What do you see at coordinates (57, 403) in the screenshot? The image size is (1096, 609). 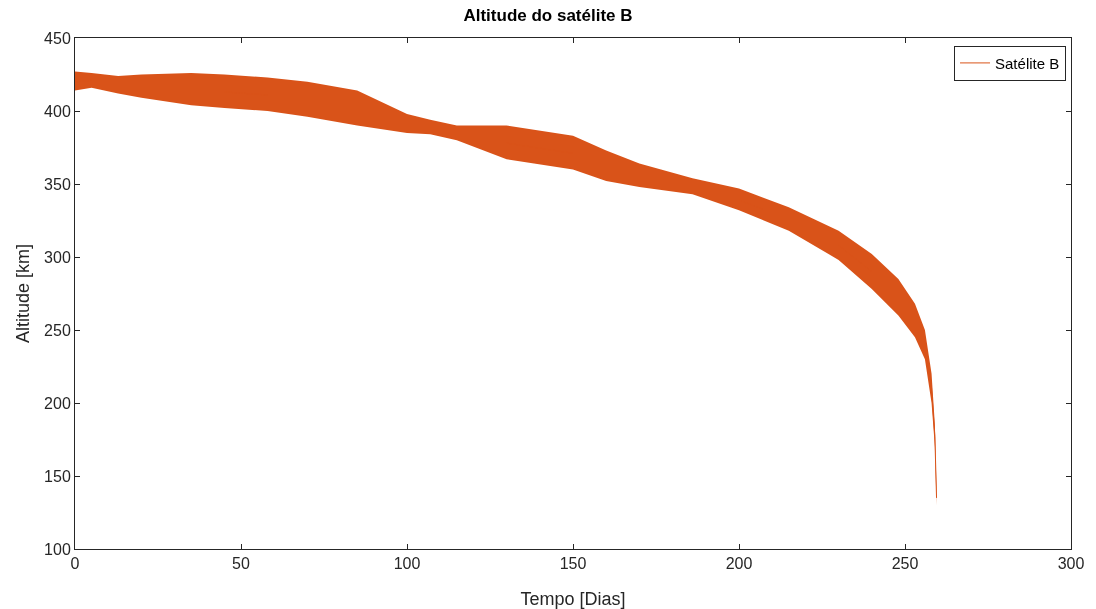 I see `y-tick-label: 200` at bounding box center [57, 403].